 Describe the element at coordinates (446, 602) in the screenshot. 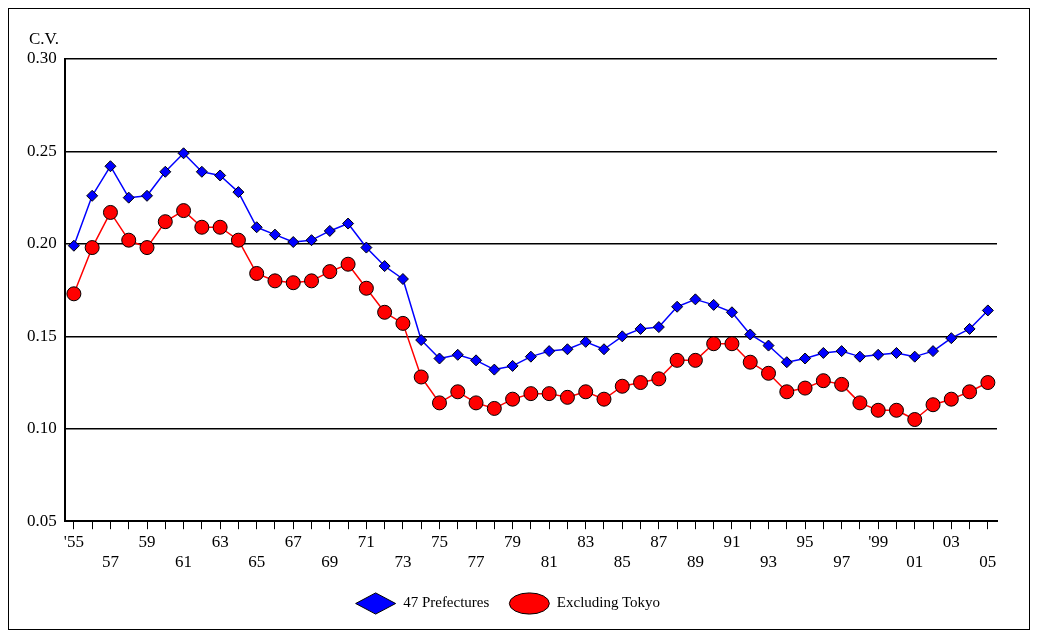

I see `legend-label: 47 Prefectures` at that location.